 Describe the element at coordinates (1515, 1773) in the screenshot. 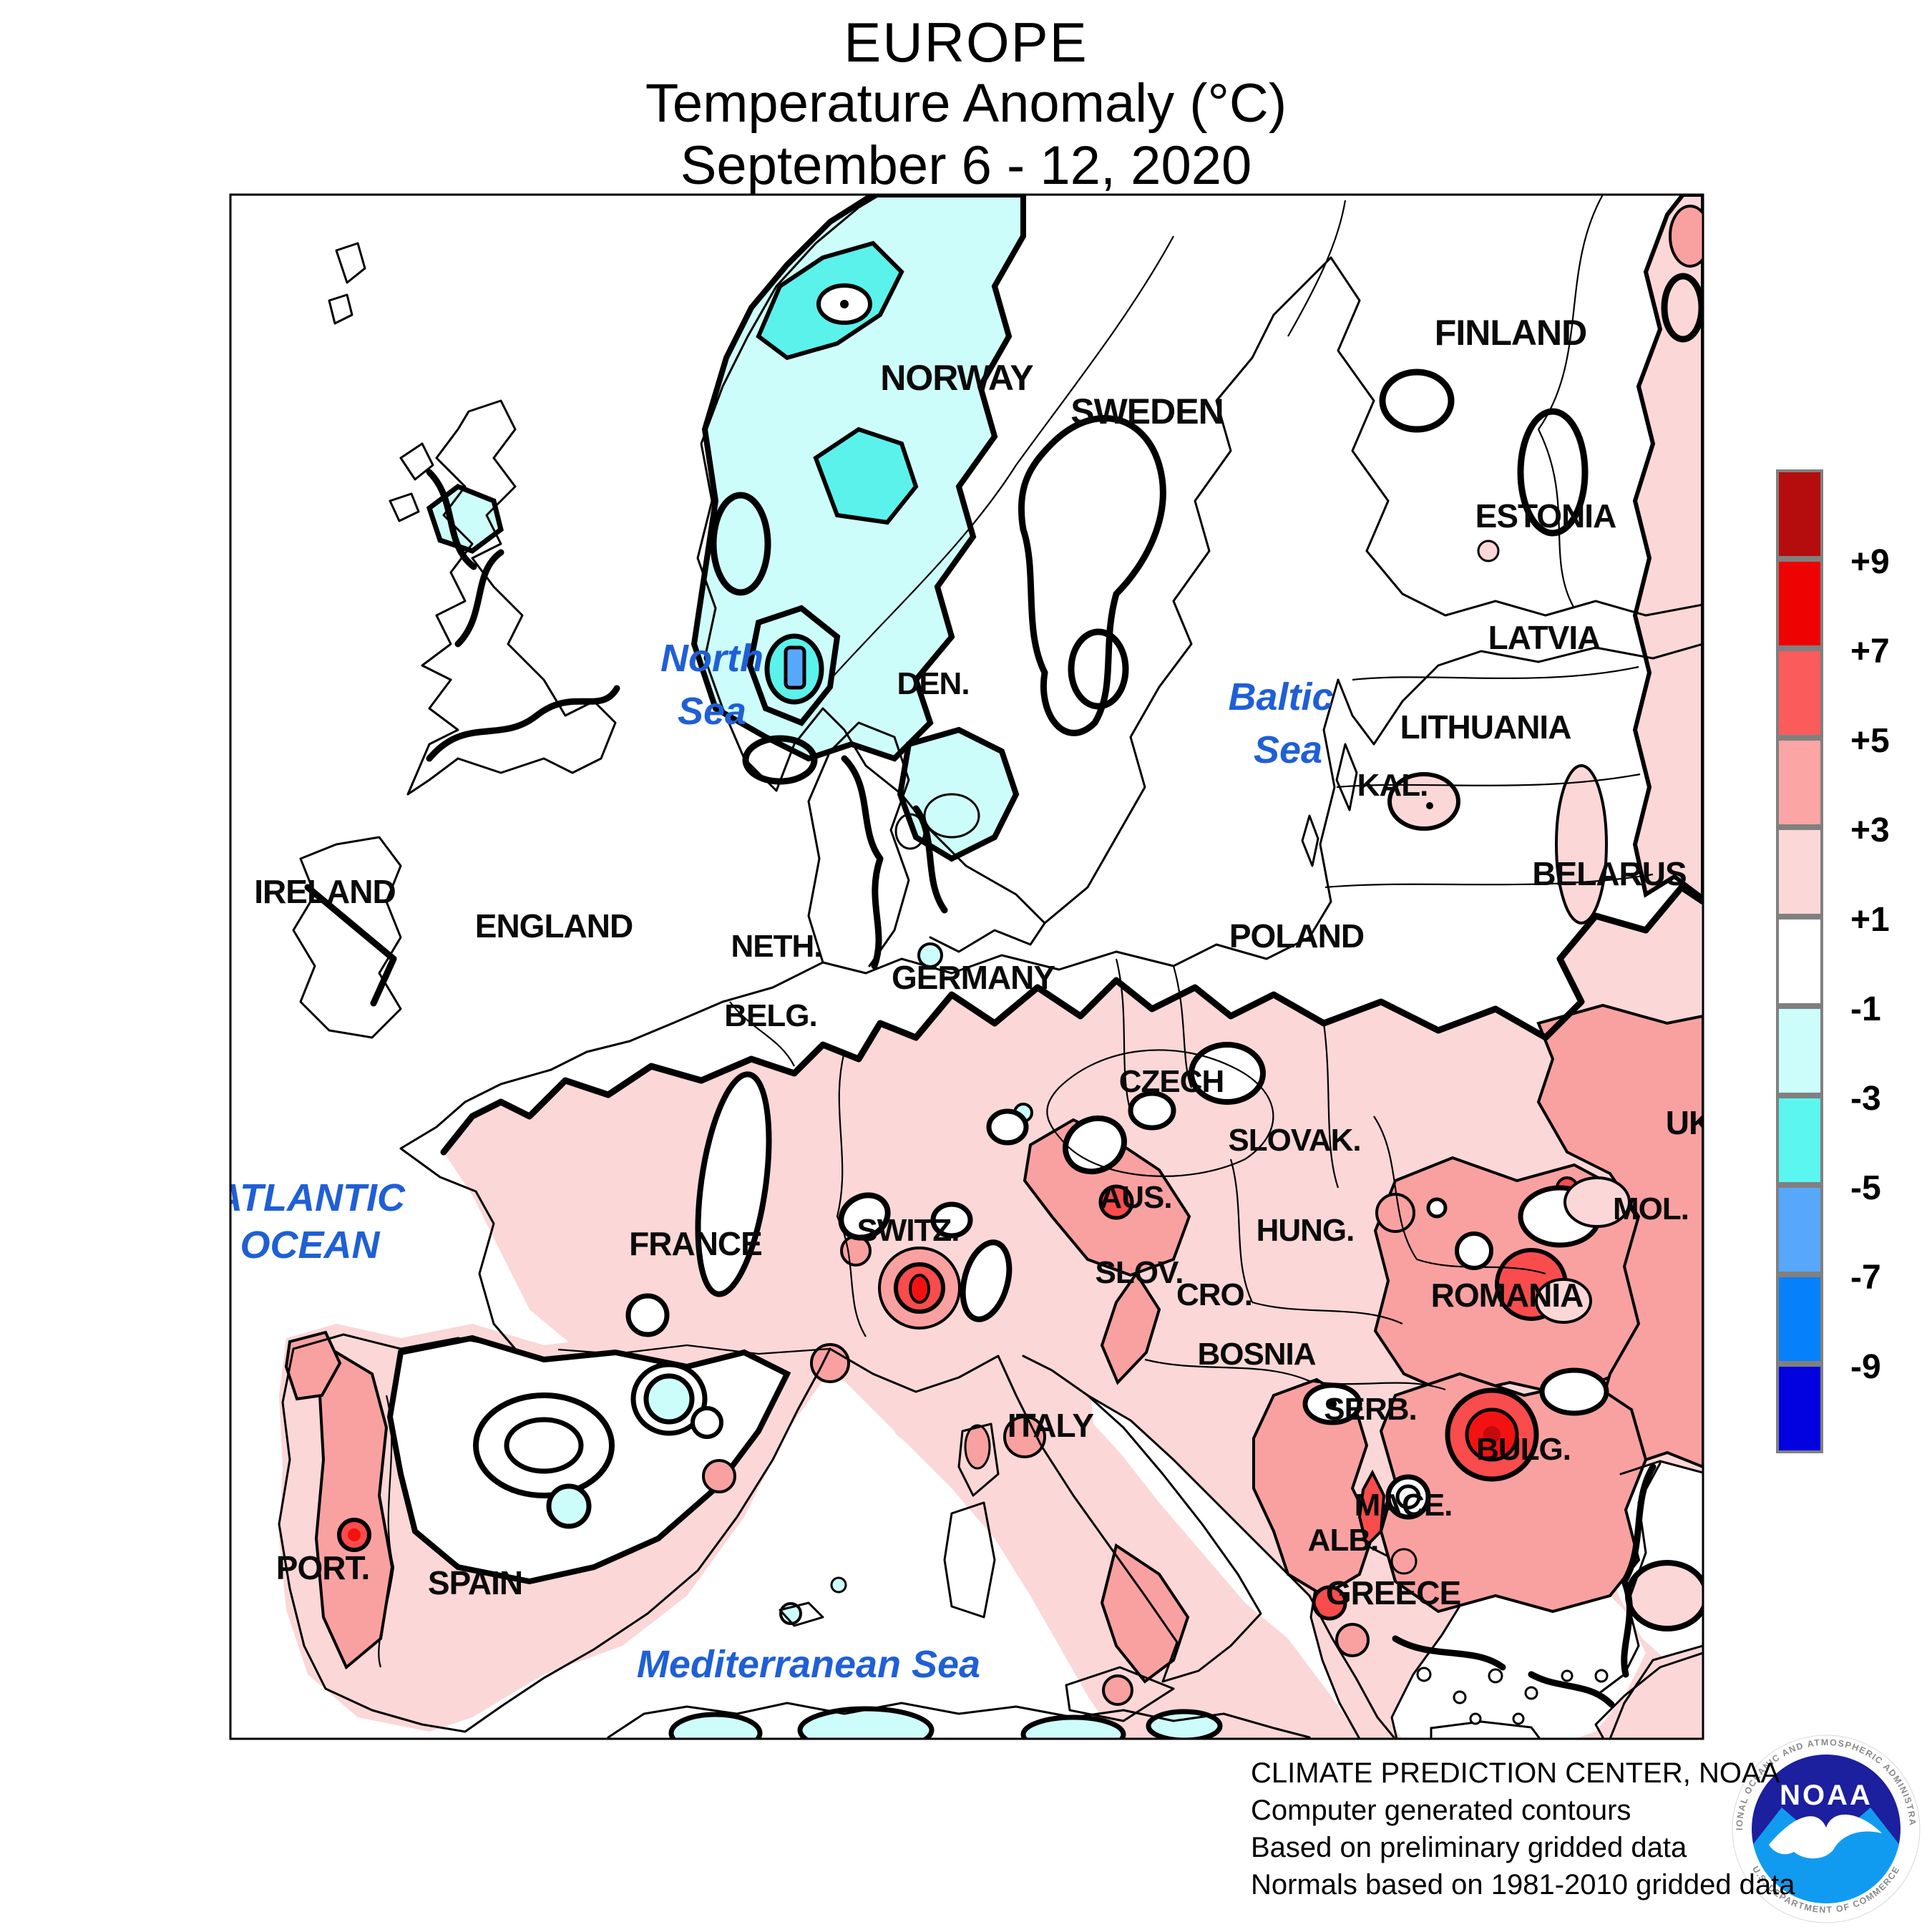

I see `credits-line: CLIMATE PREDICTION CENTER, NOAA` at that location.